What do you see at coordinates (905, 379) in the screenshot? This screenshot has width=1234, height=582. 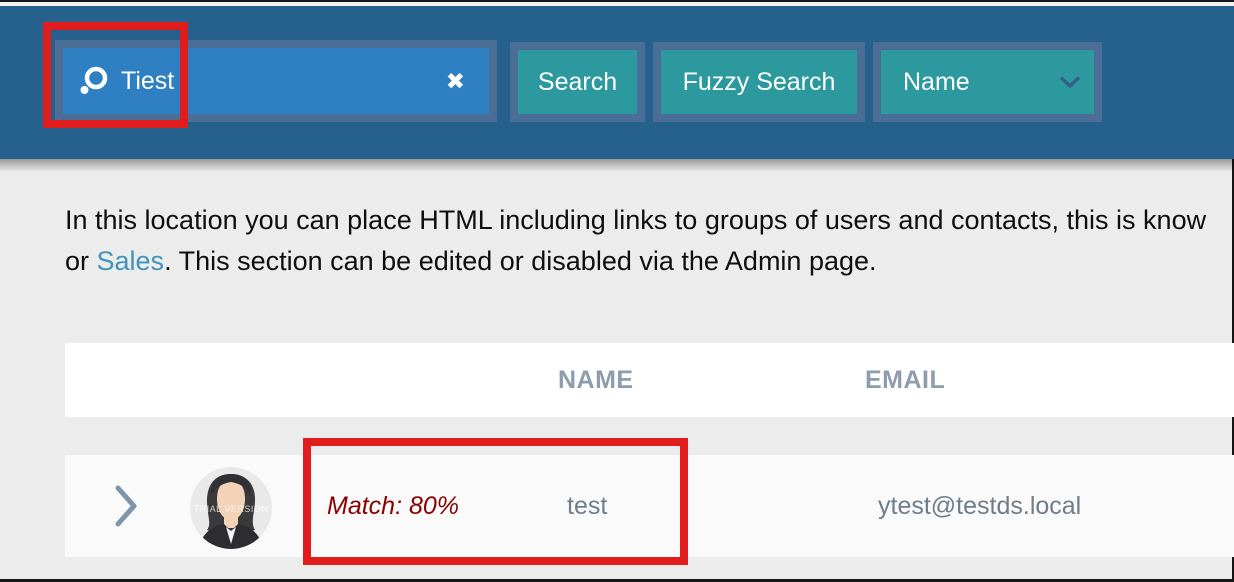 I see `column-header-email: EMAIL` at bounding box center [905, 379].